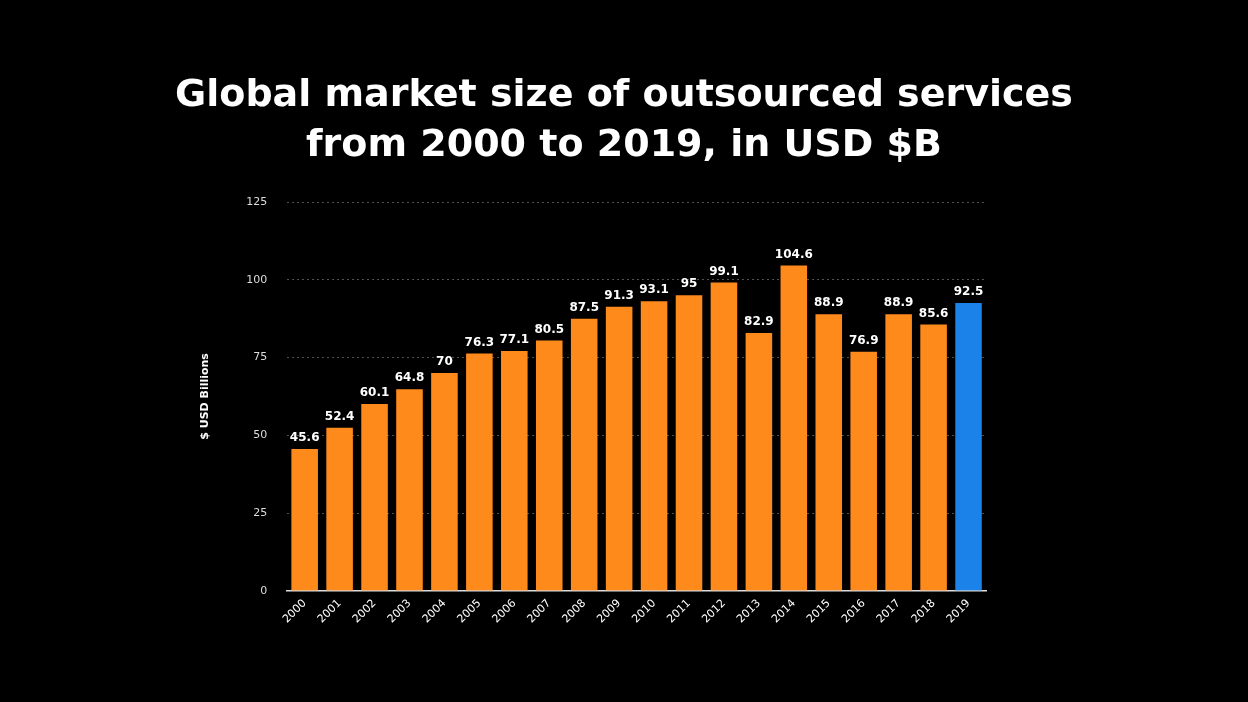 The width and height of the screenshot is (1248, 702). Describe the element at coordinates (260, 357) in the screenshot. I see `y-tick-label: 75` at that location.